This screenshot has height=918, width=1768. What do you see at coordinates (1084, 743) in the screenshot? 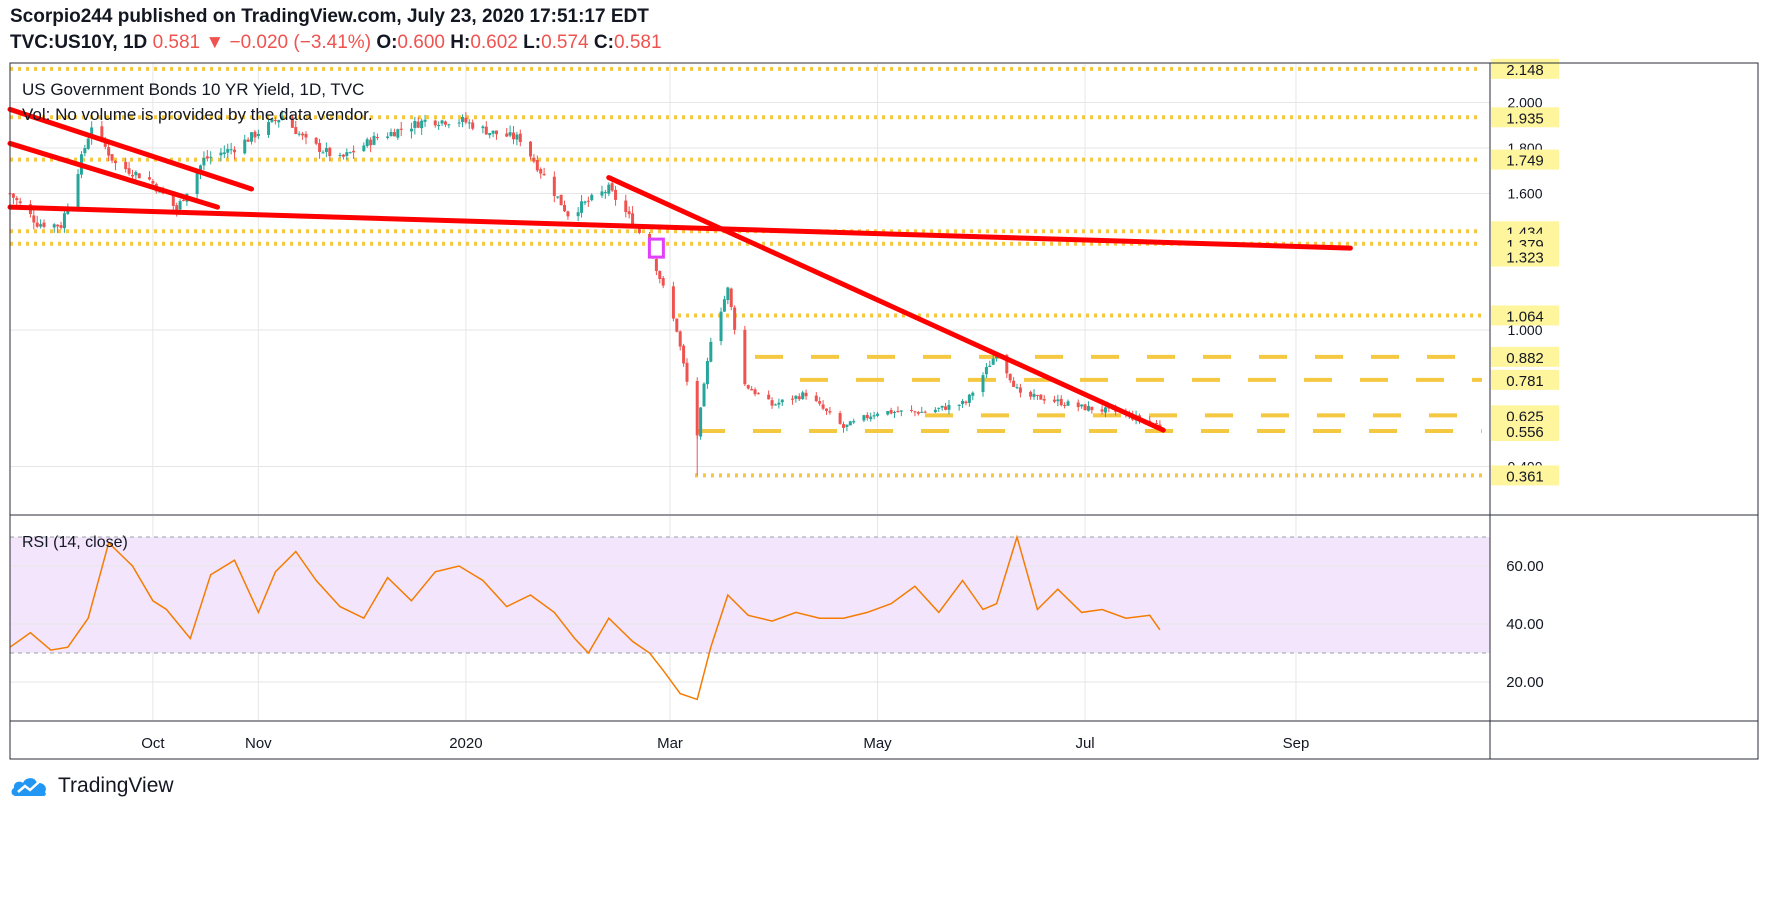
I see `x-tick-label: Jul` at bounding box center [1084, 743].